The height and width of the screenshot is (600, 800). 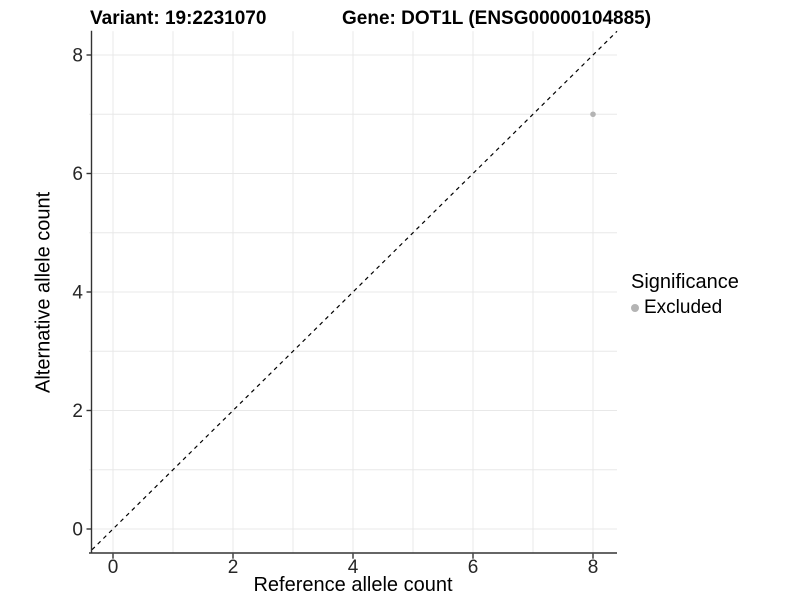 I want to click on y-tick-label: 8, so click(x=77, y=56).